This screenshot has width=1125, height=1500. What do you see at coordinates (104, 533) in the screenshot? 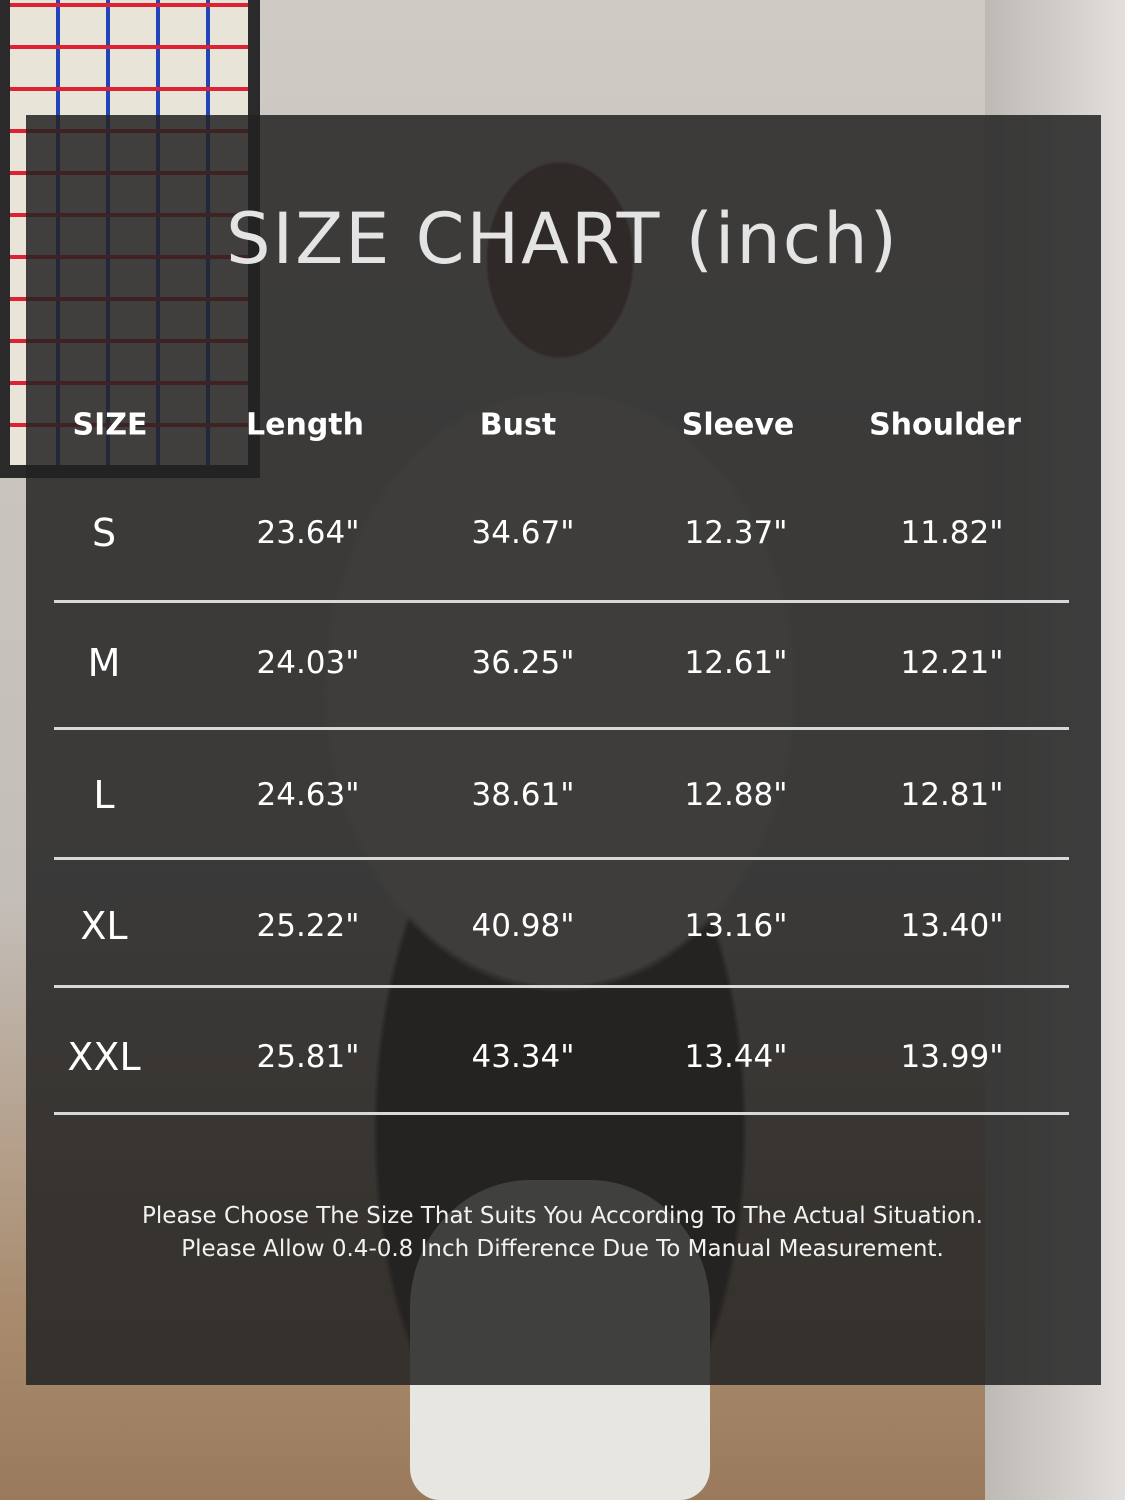
I see `size-label: S` at bounding box center [104, 533].